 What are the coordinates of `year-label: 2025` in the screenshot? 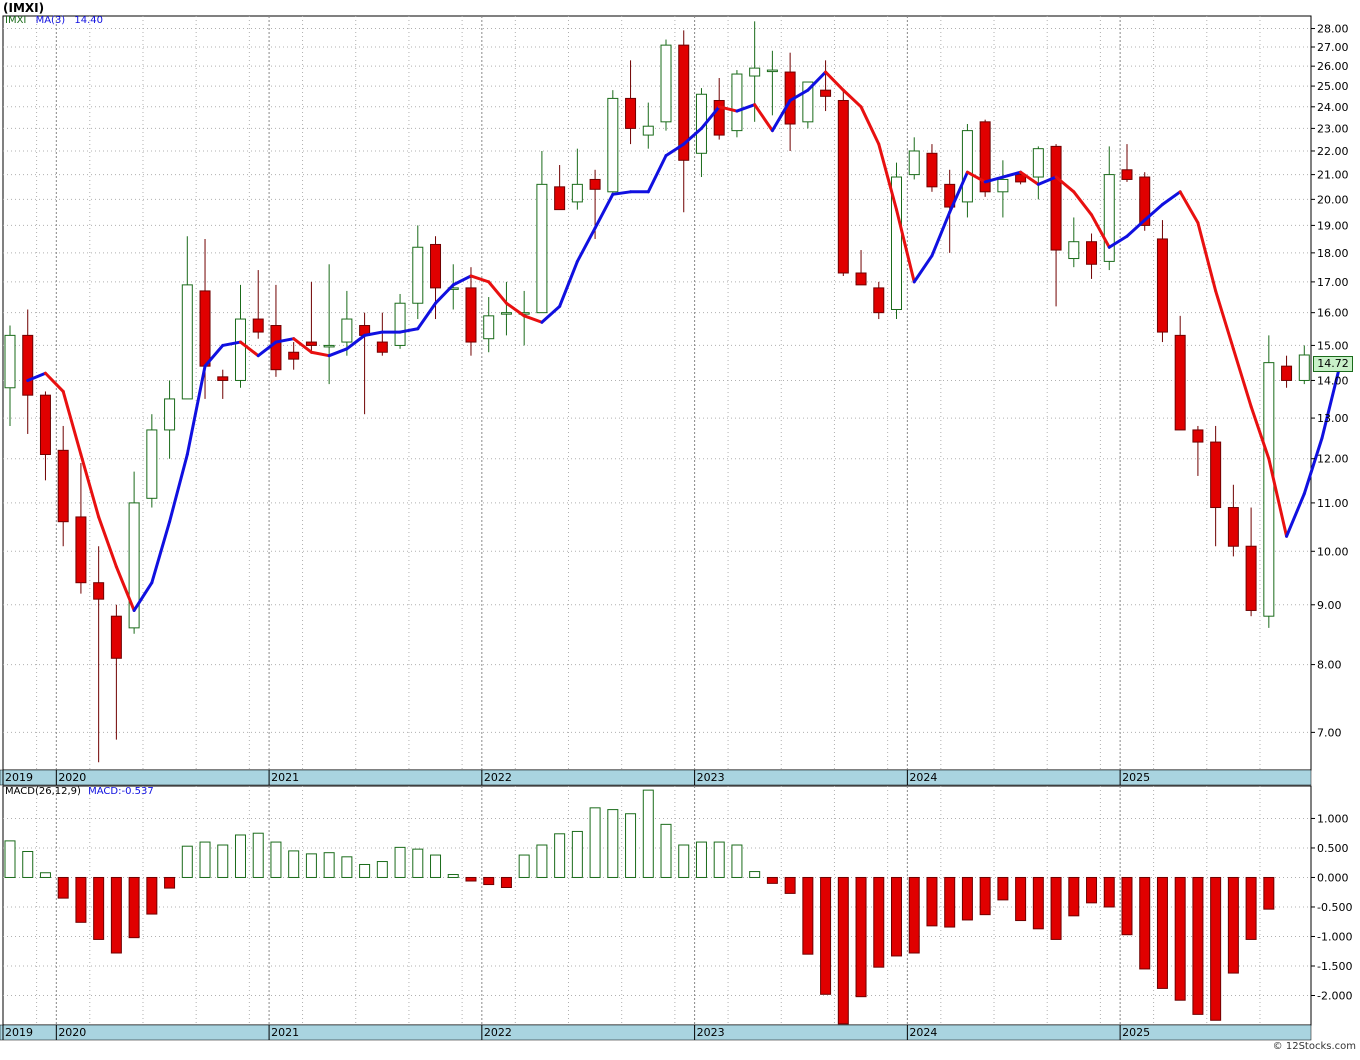 It's located at (1136, 1032).